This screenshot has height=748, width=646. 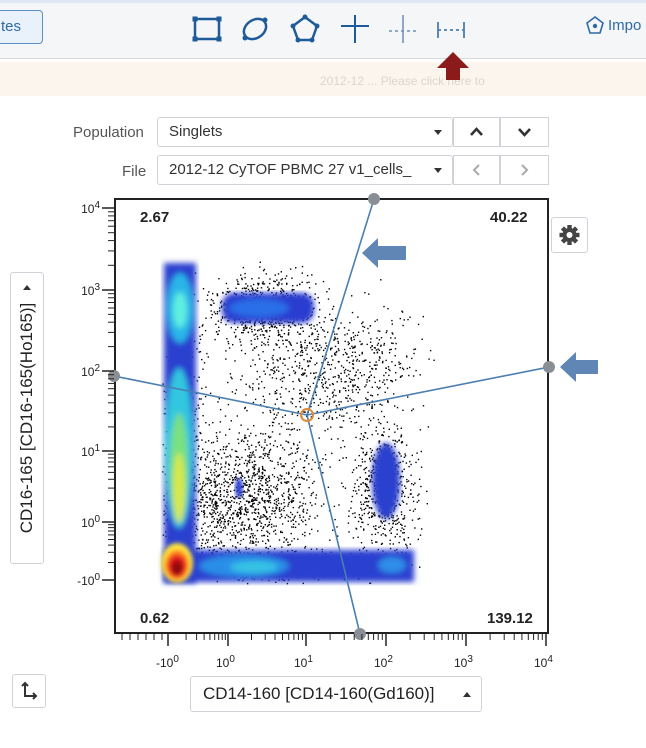 What do you see at coordinates (307, 415) in the screenshot?
I see `gate-center-handle` at bounding box center [307, 415].